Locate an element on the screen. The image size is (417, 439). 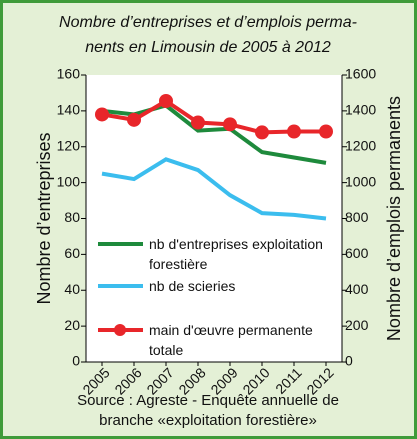
legend-marker is located at coordinates (120, 330).